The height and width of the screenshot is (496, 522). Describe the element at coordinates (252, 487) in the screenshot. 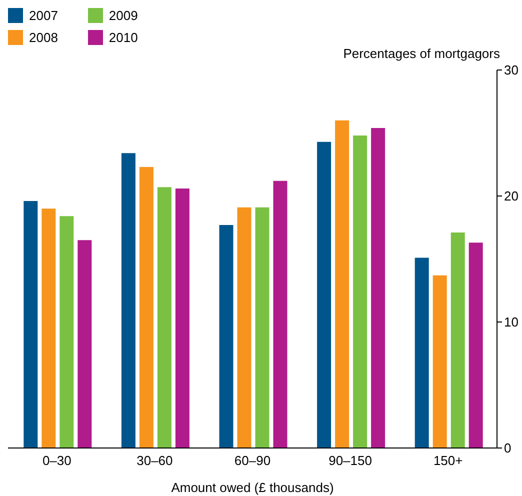

I see `x-axis-title: Amount owed (£ thousands)` at that location.